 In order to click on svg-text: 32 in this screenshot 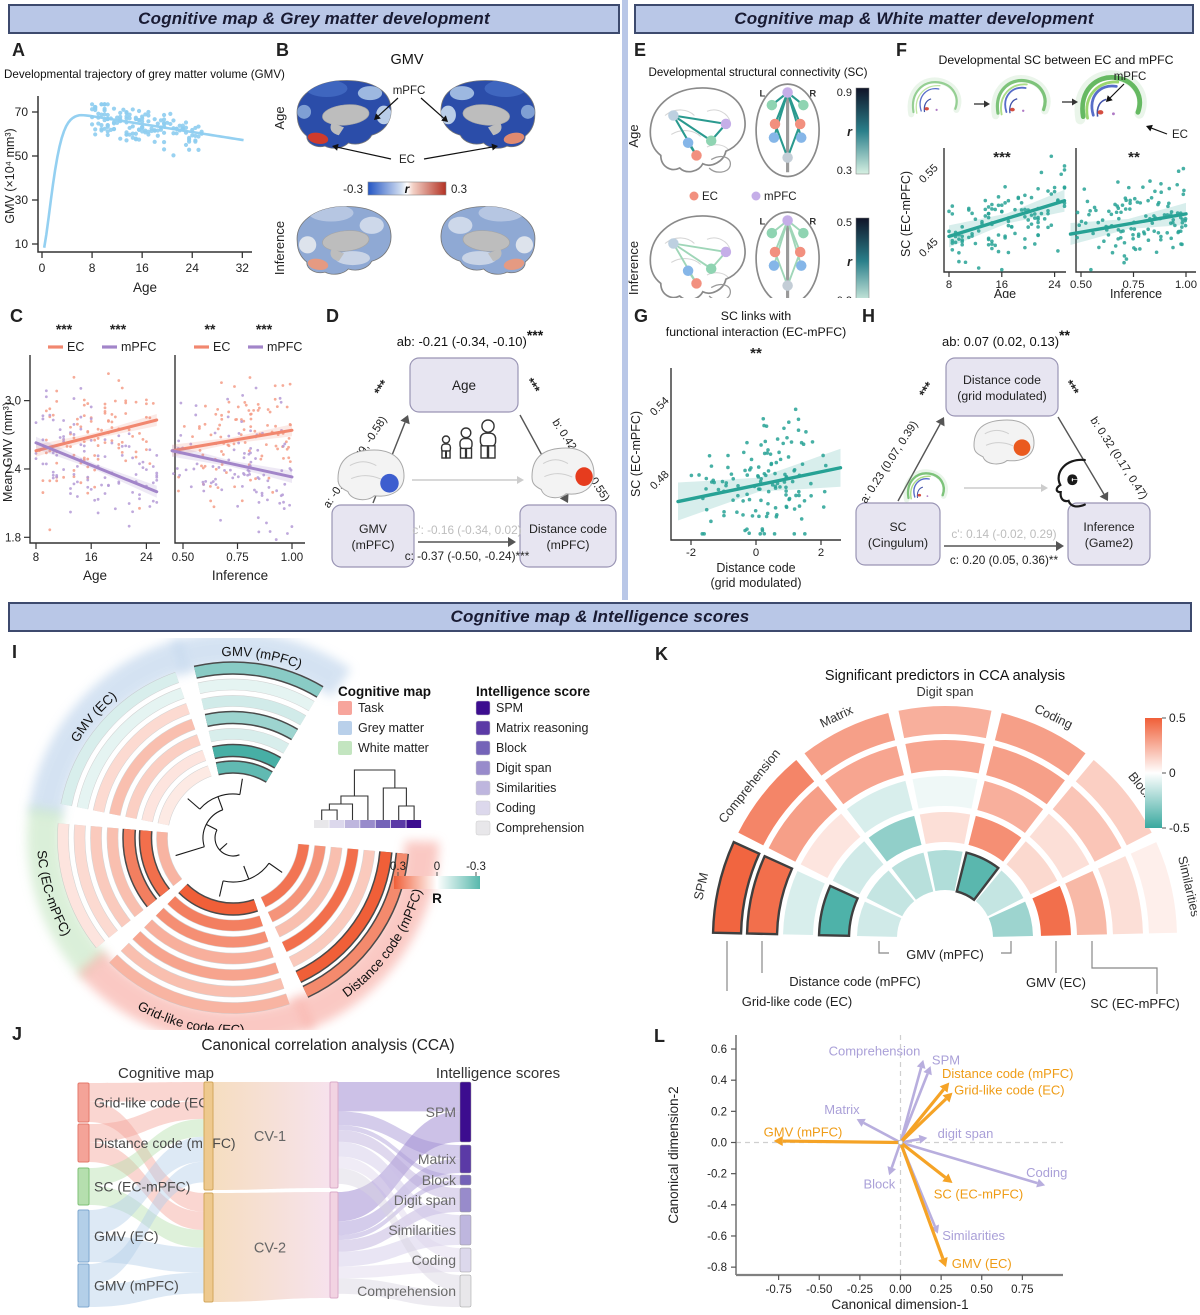, I will do `click(243, 268)`.